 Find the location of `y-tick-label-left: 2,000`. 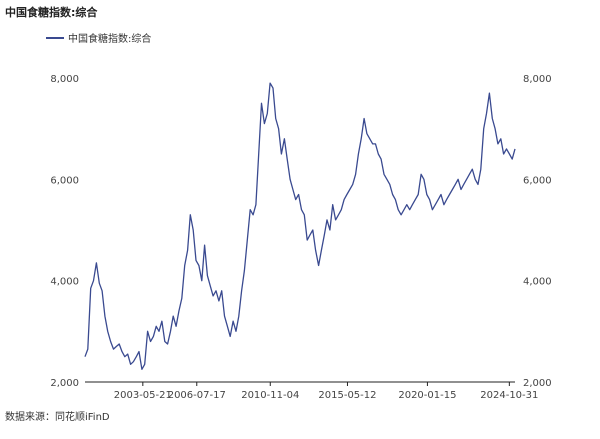

y-tick-label-left: 2,000 is located at coordinates (64, 383).